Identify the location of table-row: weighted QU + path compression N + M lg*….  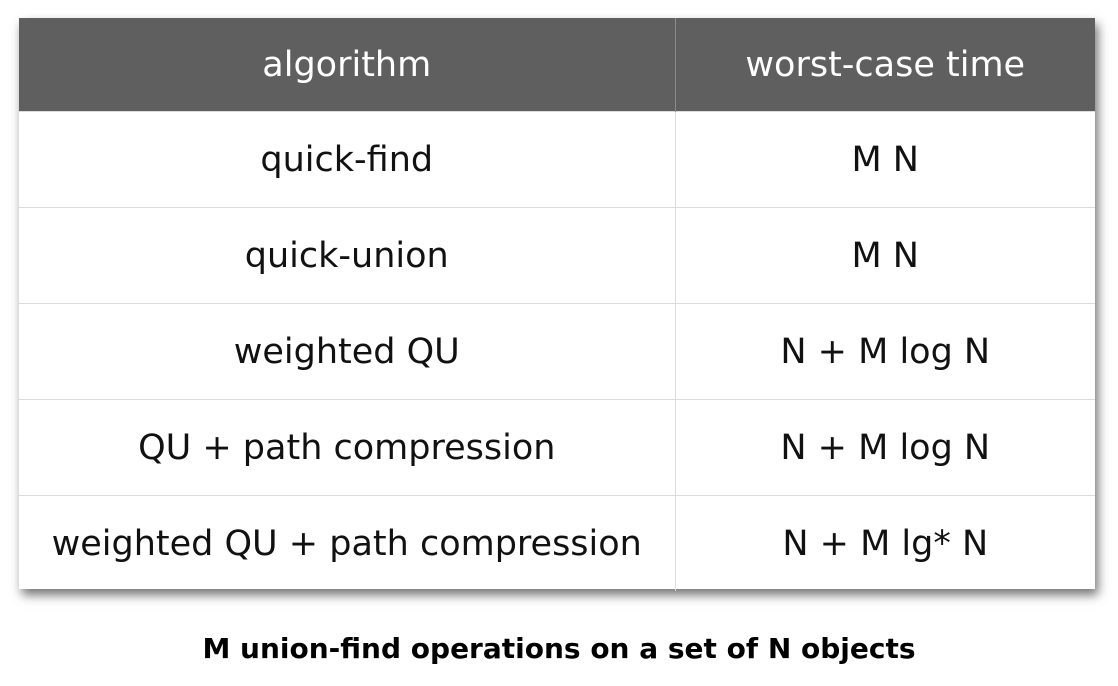
(557, 543).